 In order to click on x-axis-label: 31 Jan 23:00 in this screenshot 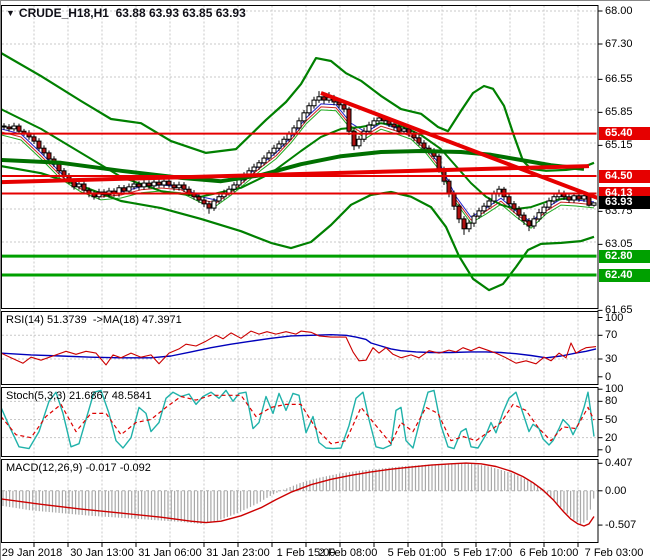, I will do `click(238, 553)`.